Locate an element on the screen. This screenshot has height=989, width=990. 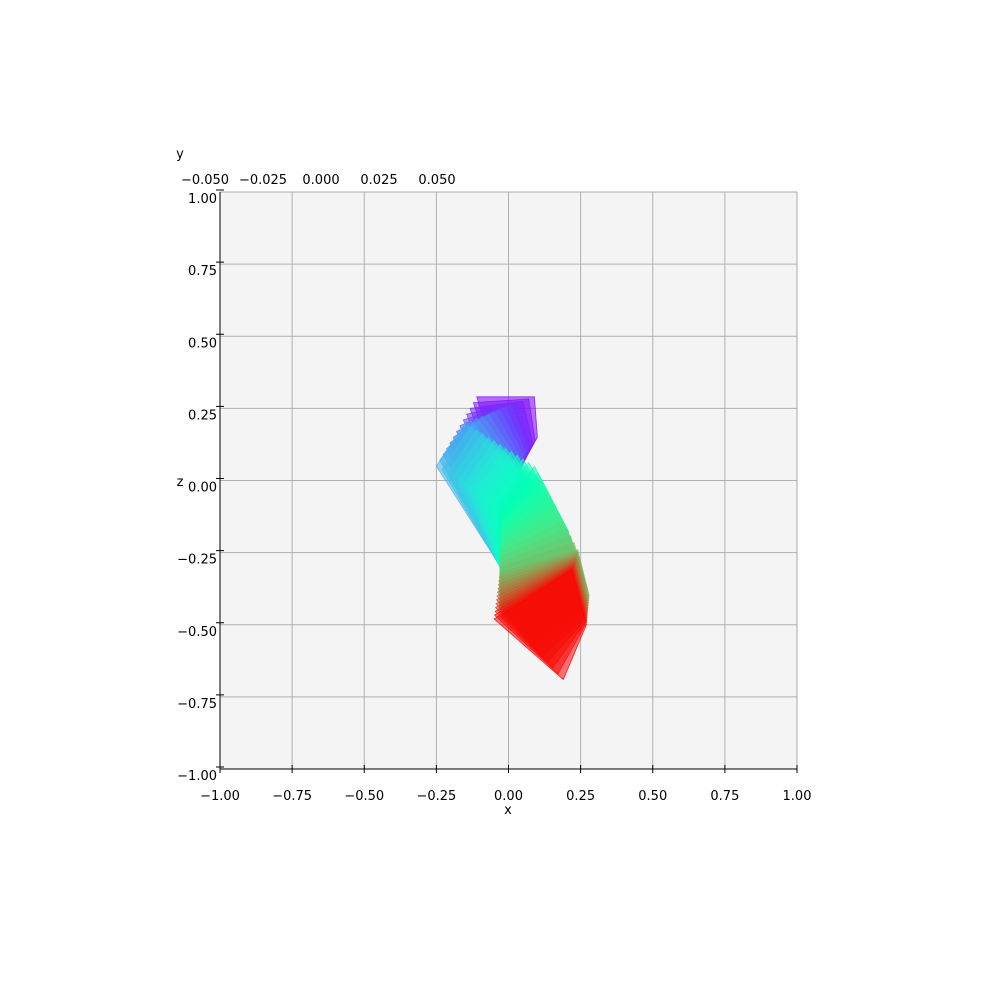
x-axis-label: x is located at coordinates (508, 810).